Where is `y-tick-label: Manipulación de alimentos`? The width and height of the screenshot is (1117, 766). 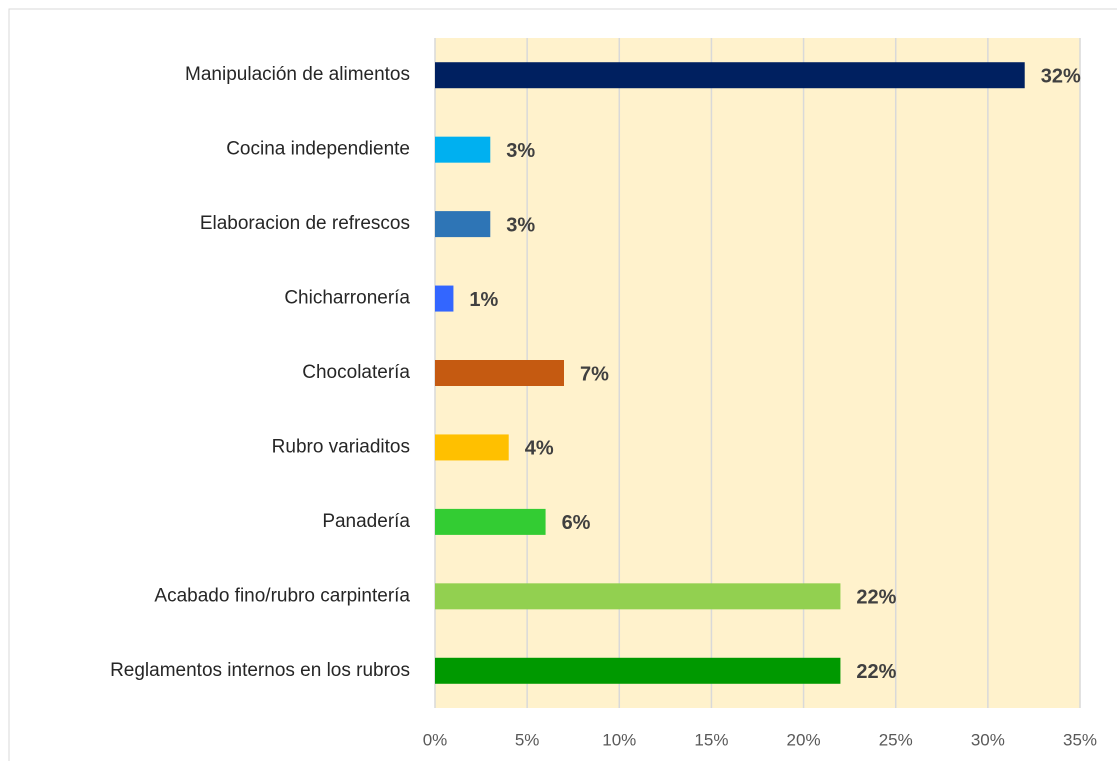
y-tick-label: Manipulación de alimentos is located at coordinates (297, 74).